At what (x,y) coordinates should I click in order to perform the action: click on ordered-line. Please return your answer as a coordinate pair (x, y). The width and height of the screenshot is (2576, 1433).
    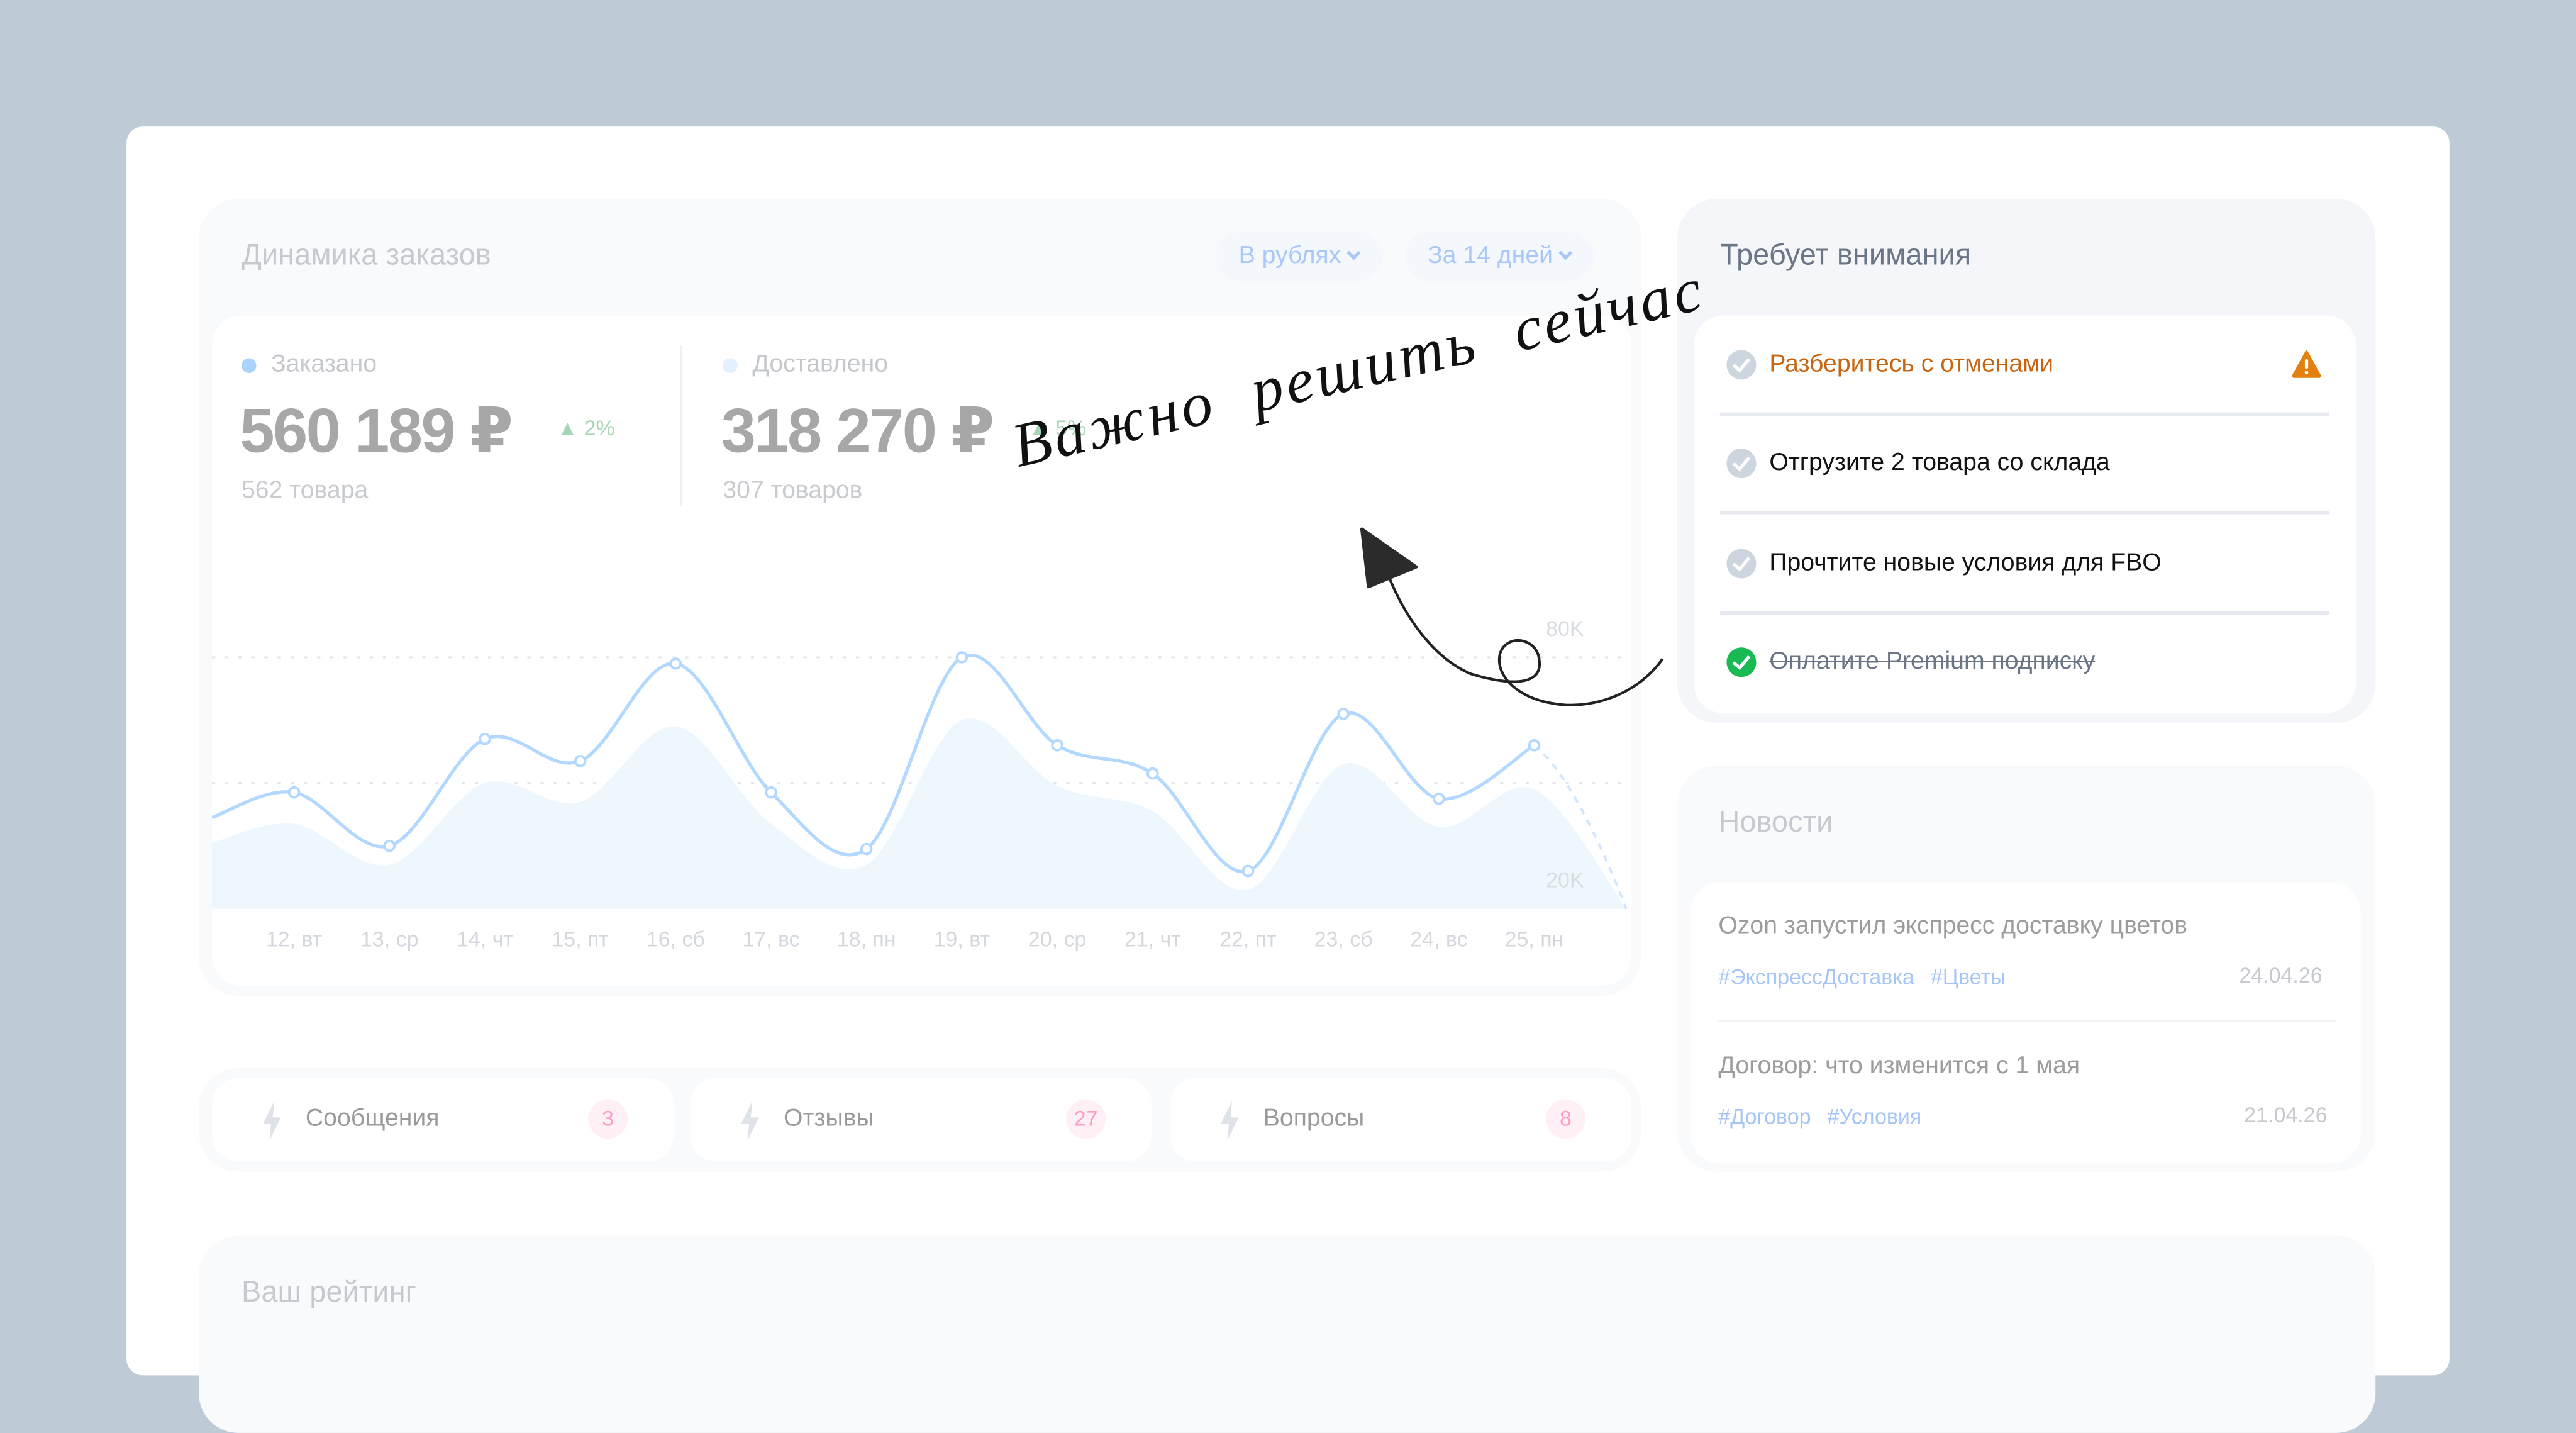
    Looking at the image, I should click on (873, 763).